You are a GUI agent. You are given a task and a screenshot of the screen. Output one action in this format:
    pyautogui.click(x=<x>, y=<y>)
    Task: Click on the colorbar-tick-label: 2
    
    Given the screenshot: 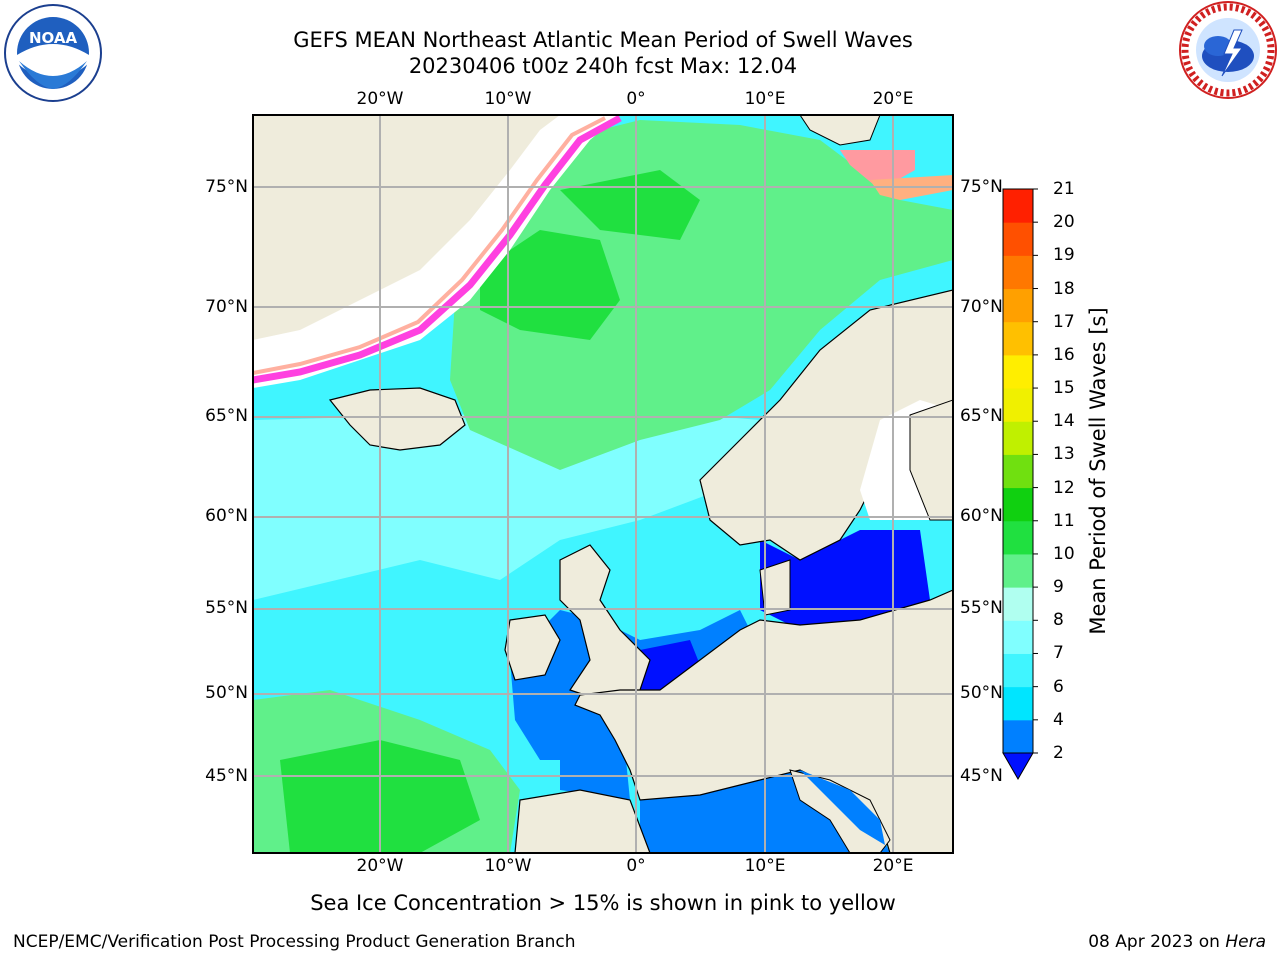 What is the action you would take?
    pyautogui.click(x=1058, y=753)
    